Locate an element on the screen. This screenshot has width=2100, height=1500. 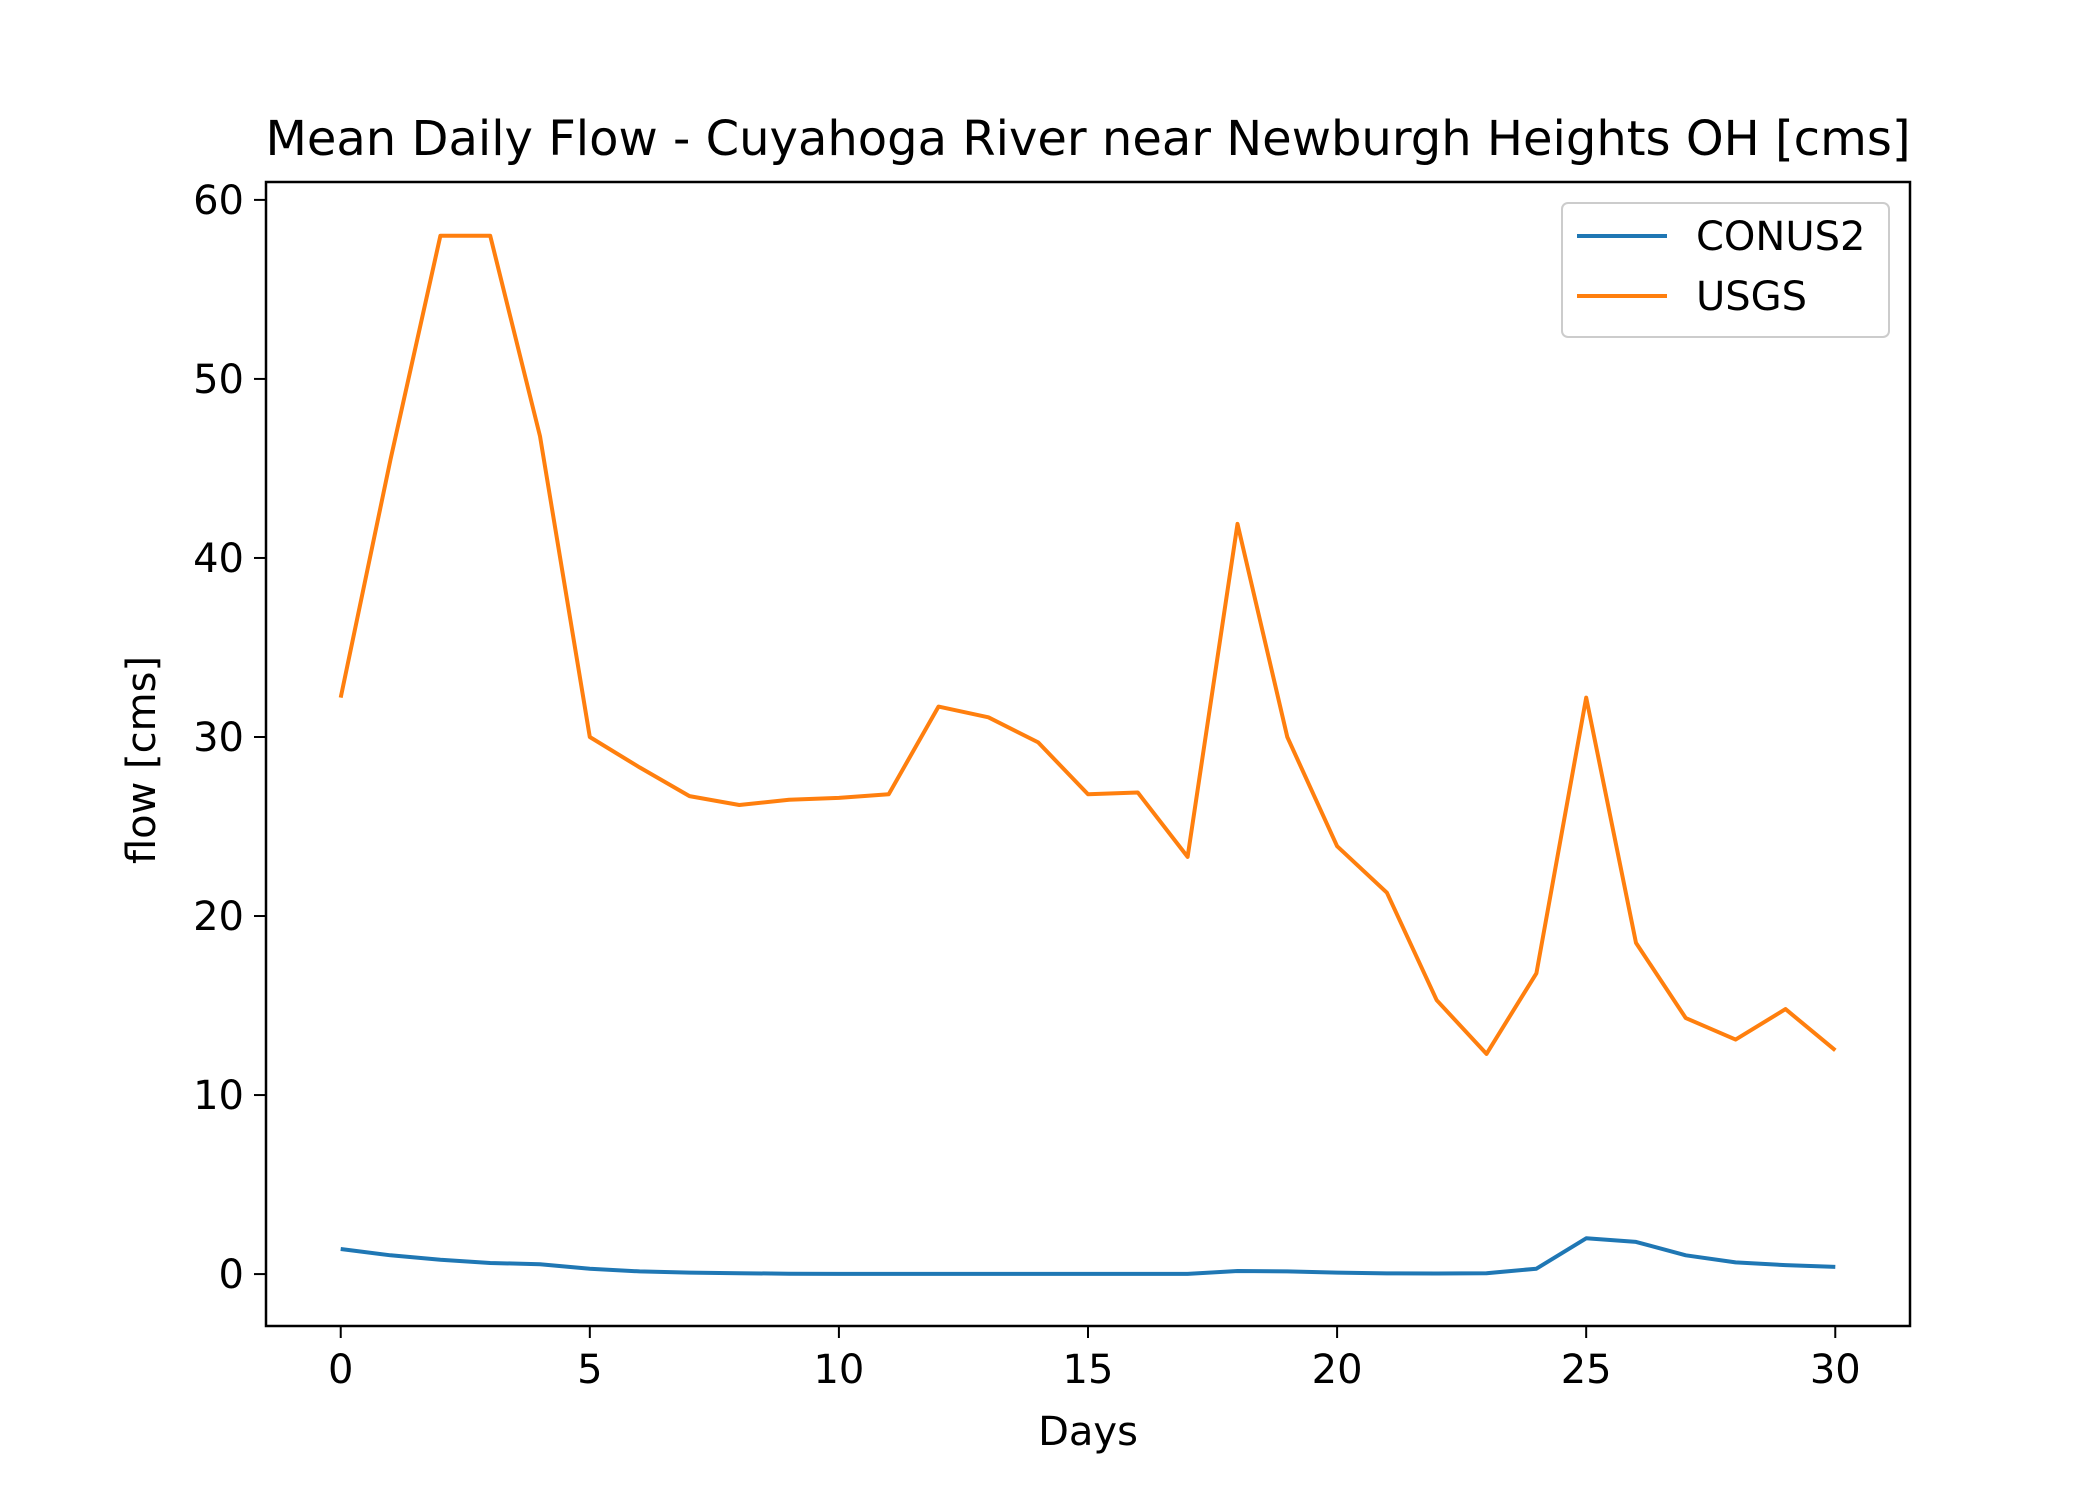
y-tick-label: 40 is located at coordinates (218, 559).